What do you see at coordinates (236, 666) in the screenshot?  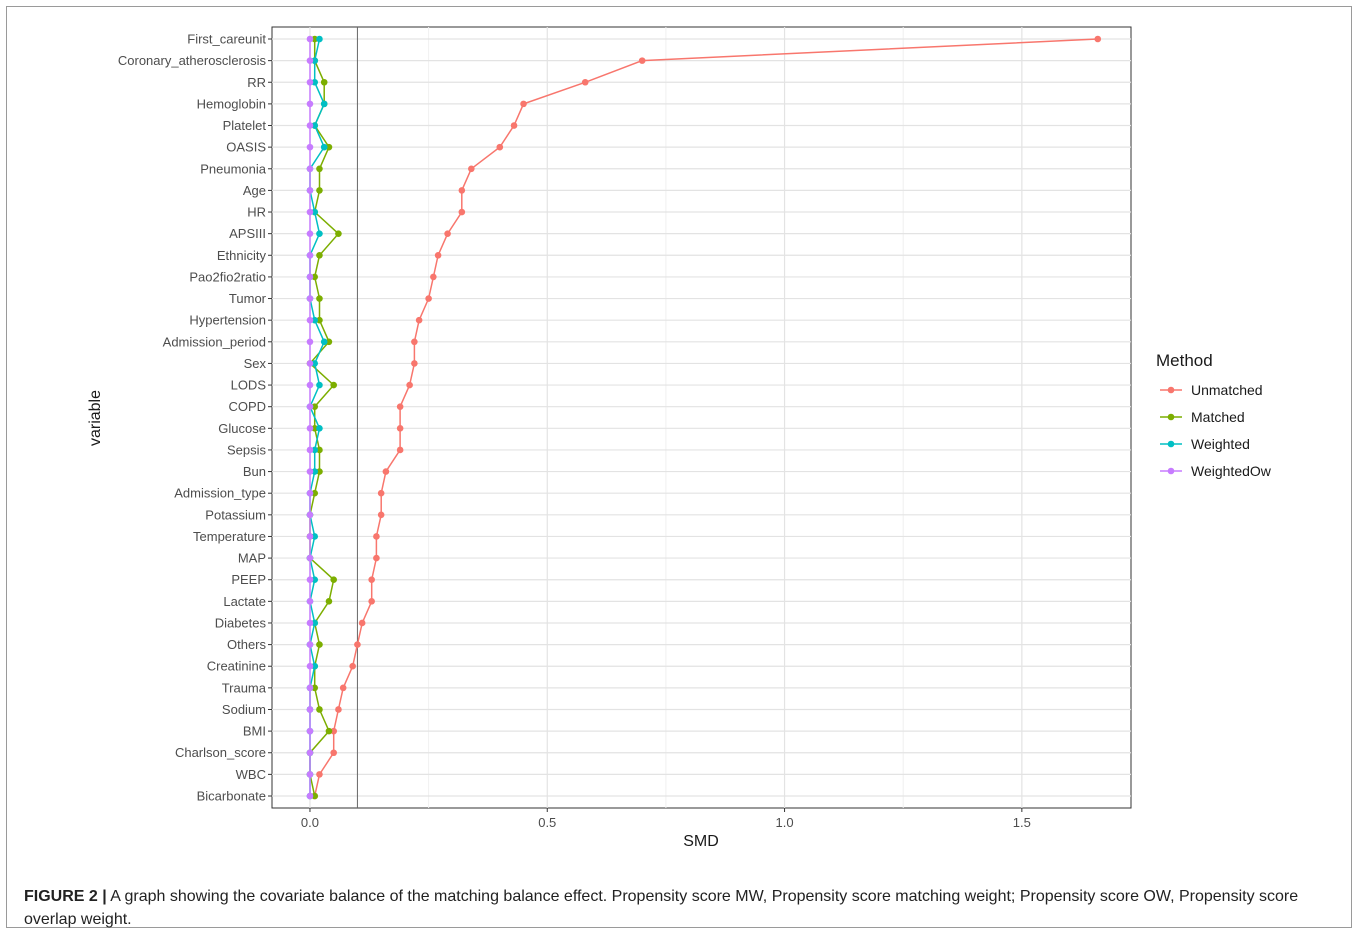 I see `y-tick-label: Creatinine` at bounding box center [236, 666].